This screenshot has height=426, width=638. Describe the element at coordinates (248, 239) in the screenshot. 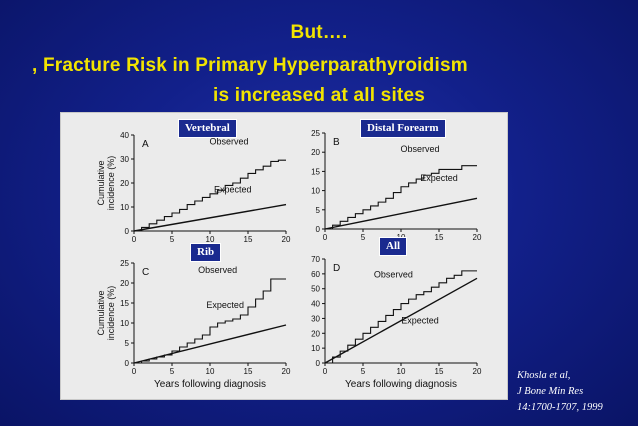

I see `panel-a-x-tick-label: 15` at that location.